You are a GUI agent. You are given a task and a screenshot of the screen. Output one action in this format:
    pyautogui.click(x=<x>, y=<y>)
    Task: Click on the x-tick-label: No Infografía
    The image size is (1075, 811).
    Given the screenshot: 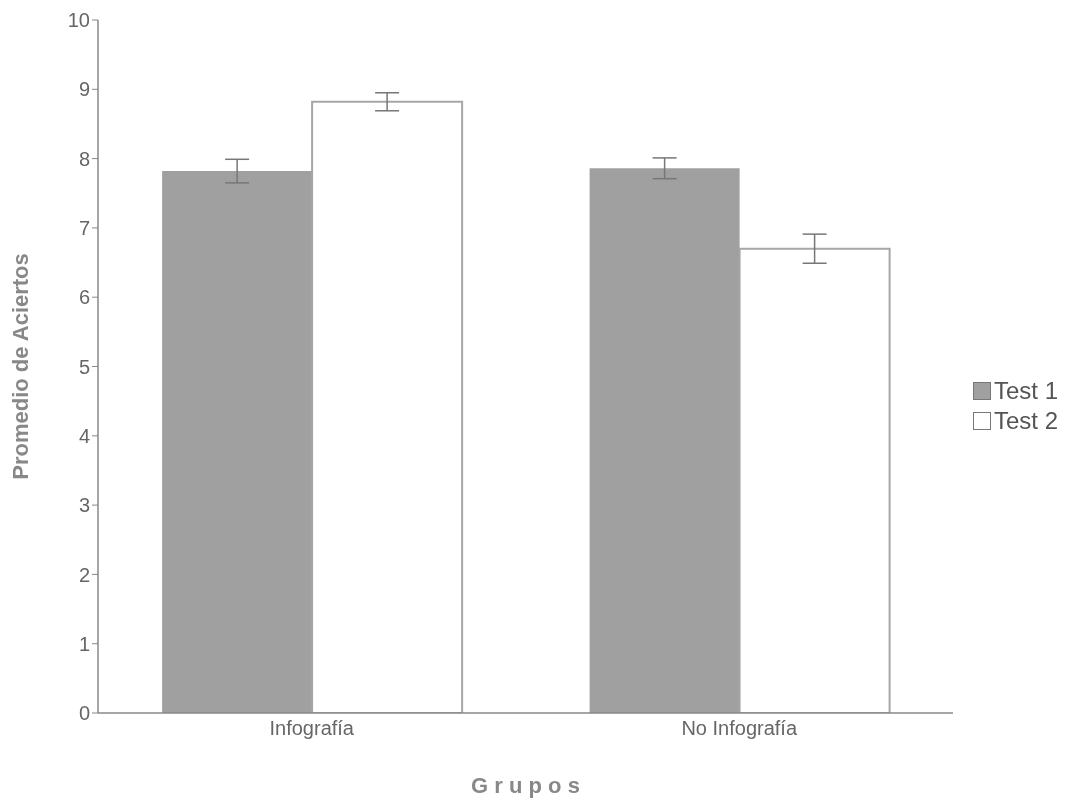 What is the action you would take?
    pyautogui.click(x=739, y=728)
    